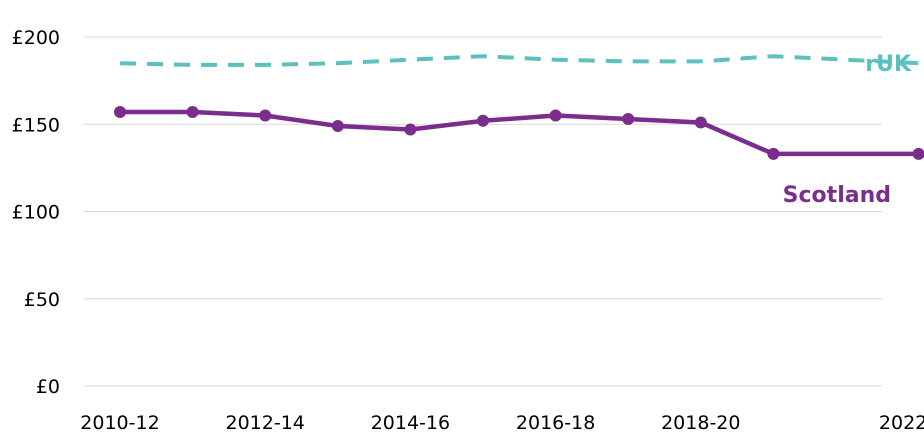 The image size is (924, 445). Describe the element at coordinates (837, 195) in the screenshot. I see `series-label-scotland: Scotland` at that location.